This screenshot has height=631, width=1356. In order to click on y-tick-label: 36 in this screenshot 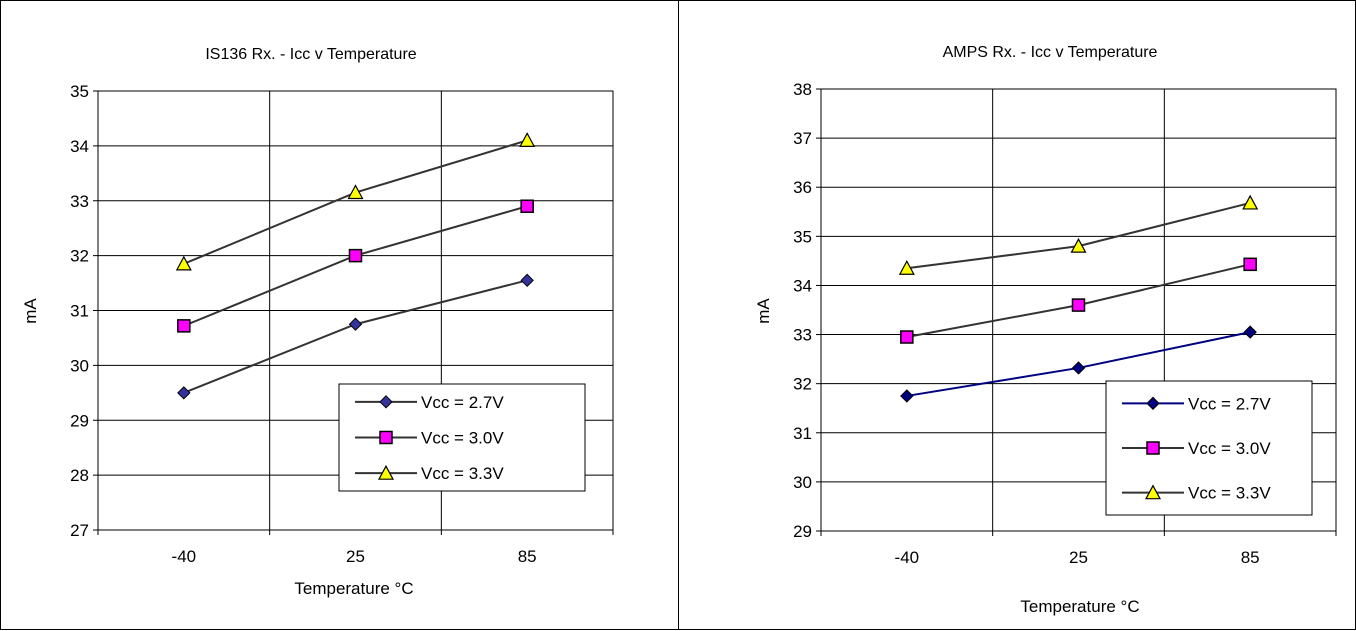, I will do `click(802, 187)`.